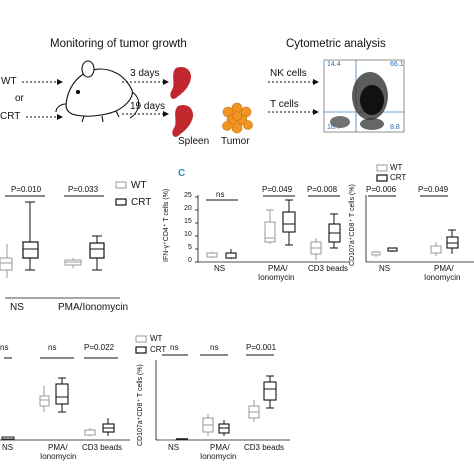  Describe the element at coordinates (442, 277) in the screenshot. I see `panel-d-group-ionomycin: Ionomycin` at that location.